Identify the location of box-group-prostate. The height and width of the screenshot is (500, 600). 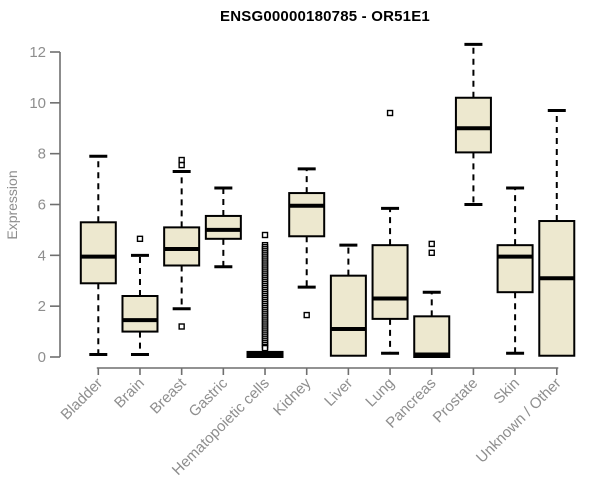
(473, 124).